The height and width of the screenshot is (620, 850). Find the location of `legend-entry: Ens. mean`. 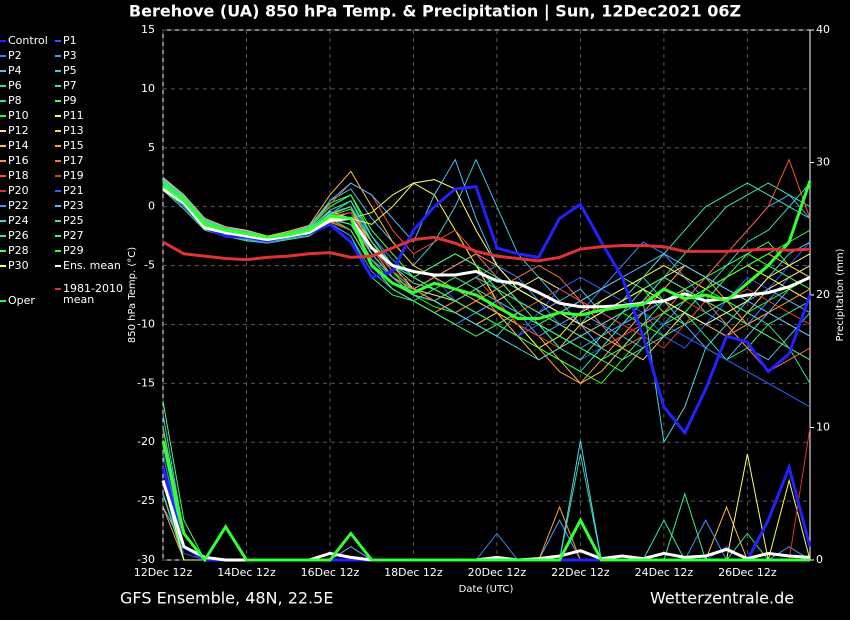

legend-entry: Ens. mean is located at coordinates (89, 265).